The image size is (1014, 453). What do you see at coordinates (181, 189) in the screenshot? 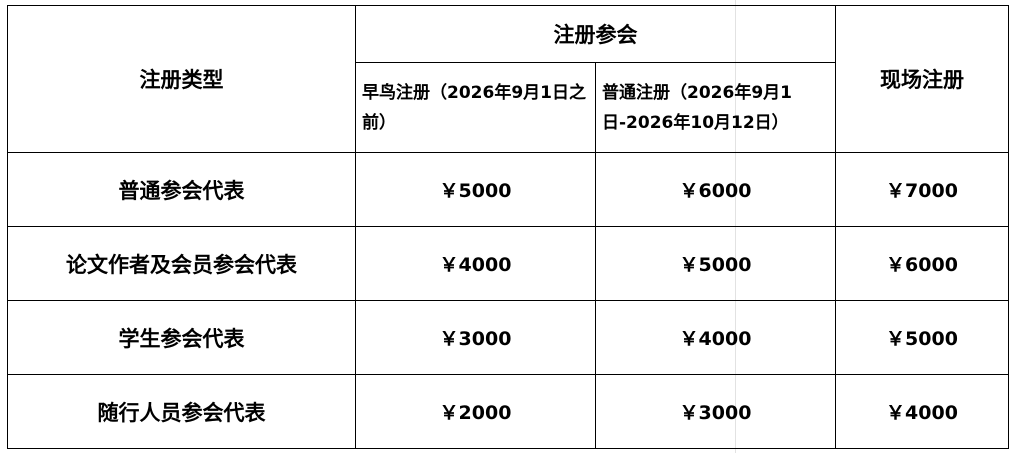
I see `row-type: 普通参会代表` at bounding box center [181, 189].